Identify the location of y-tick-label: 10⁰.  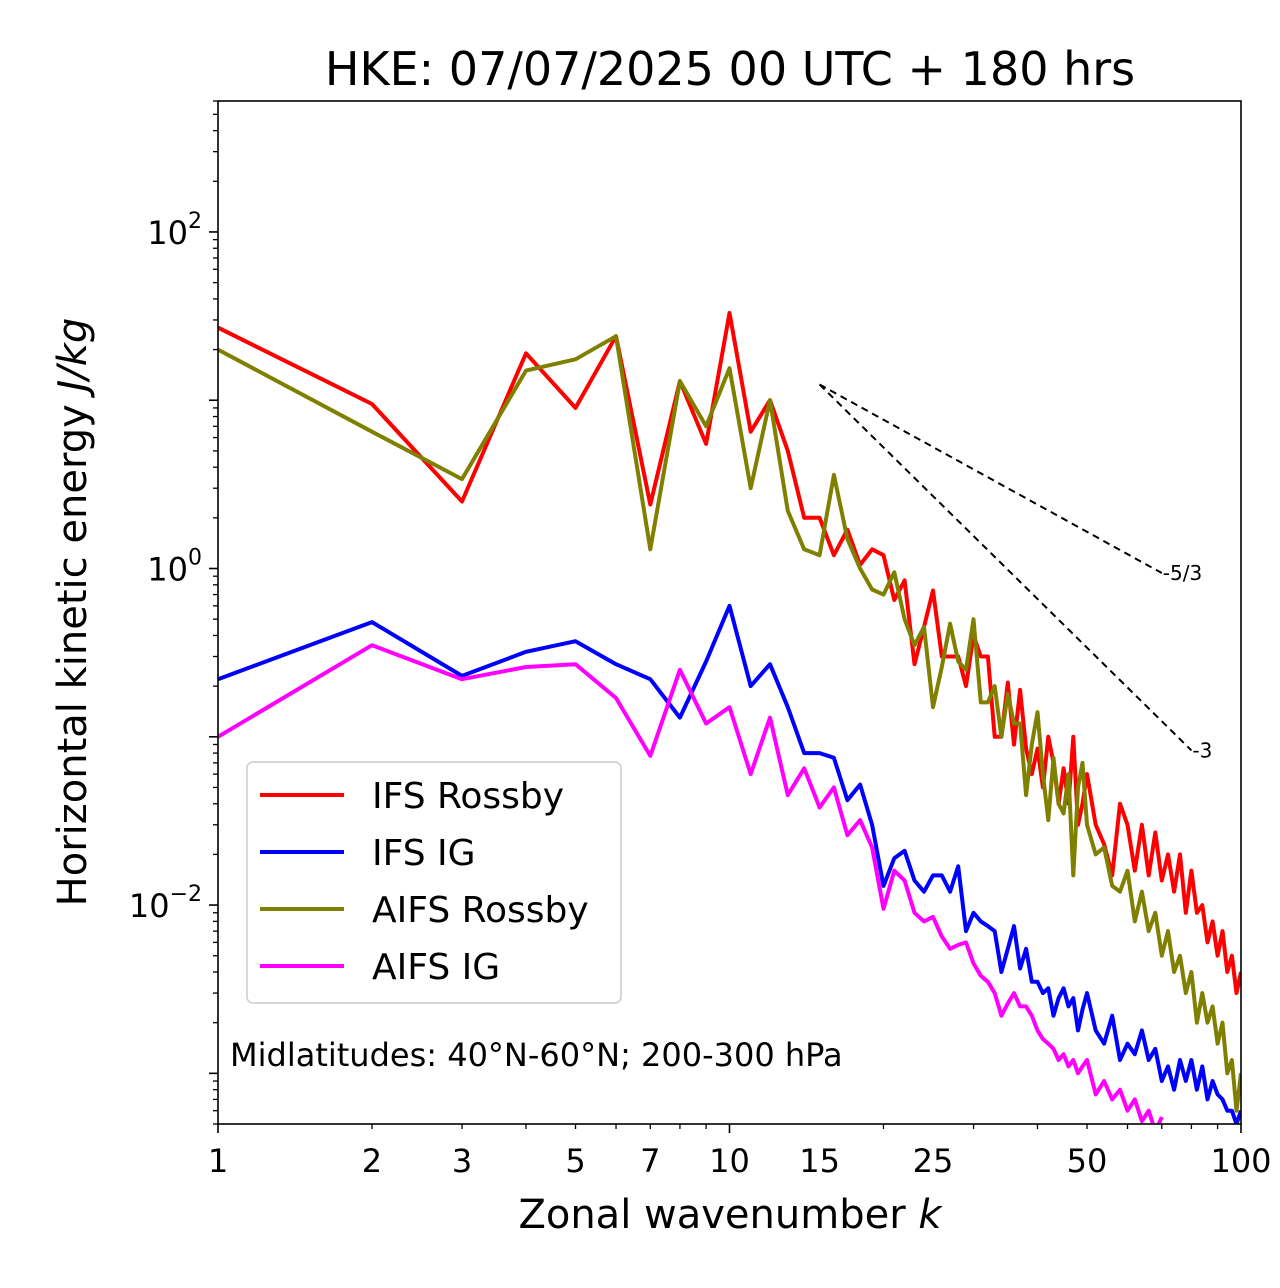
(174, 567).